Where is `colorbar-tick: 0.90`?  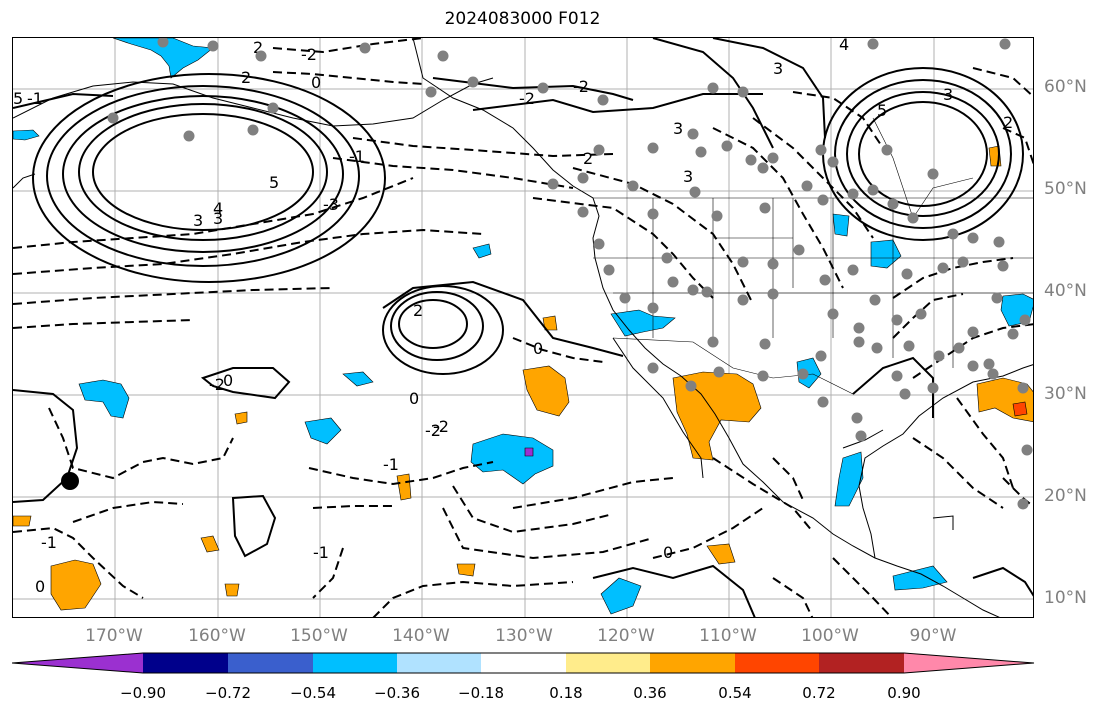 colorbar-tick: 0.90 is located at coordinates (904, 693).